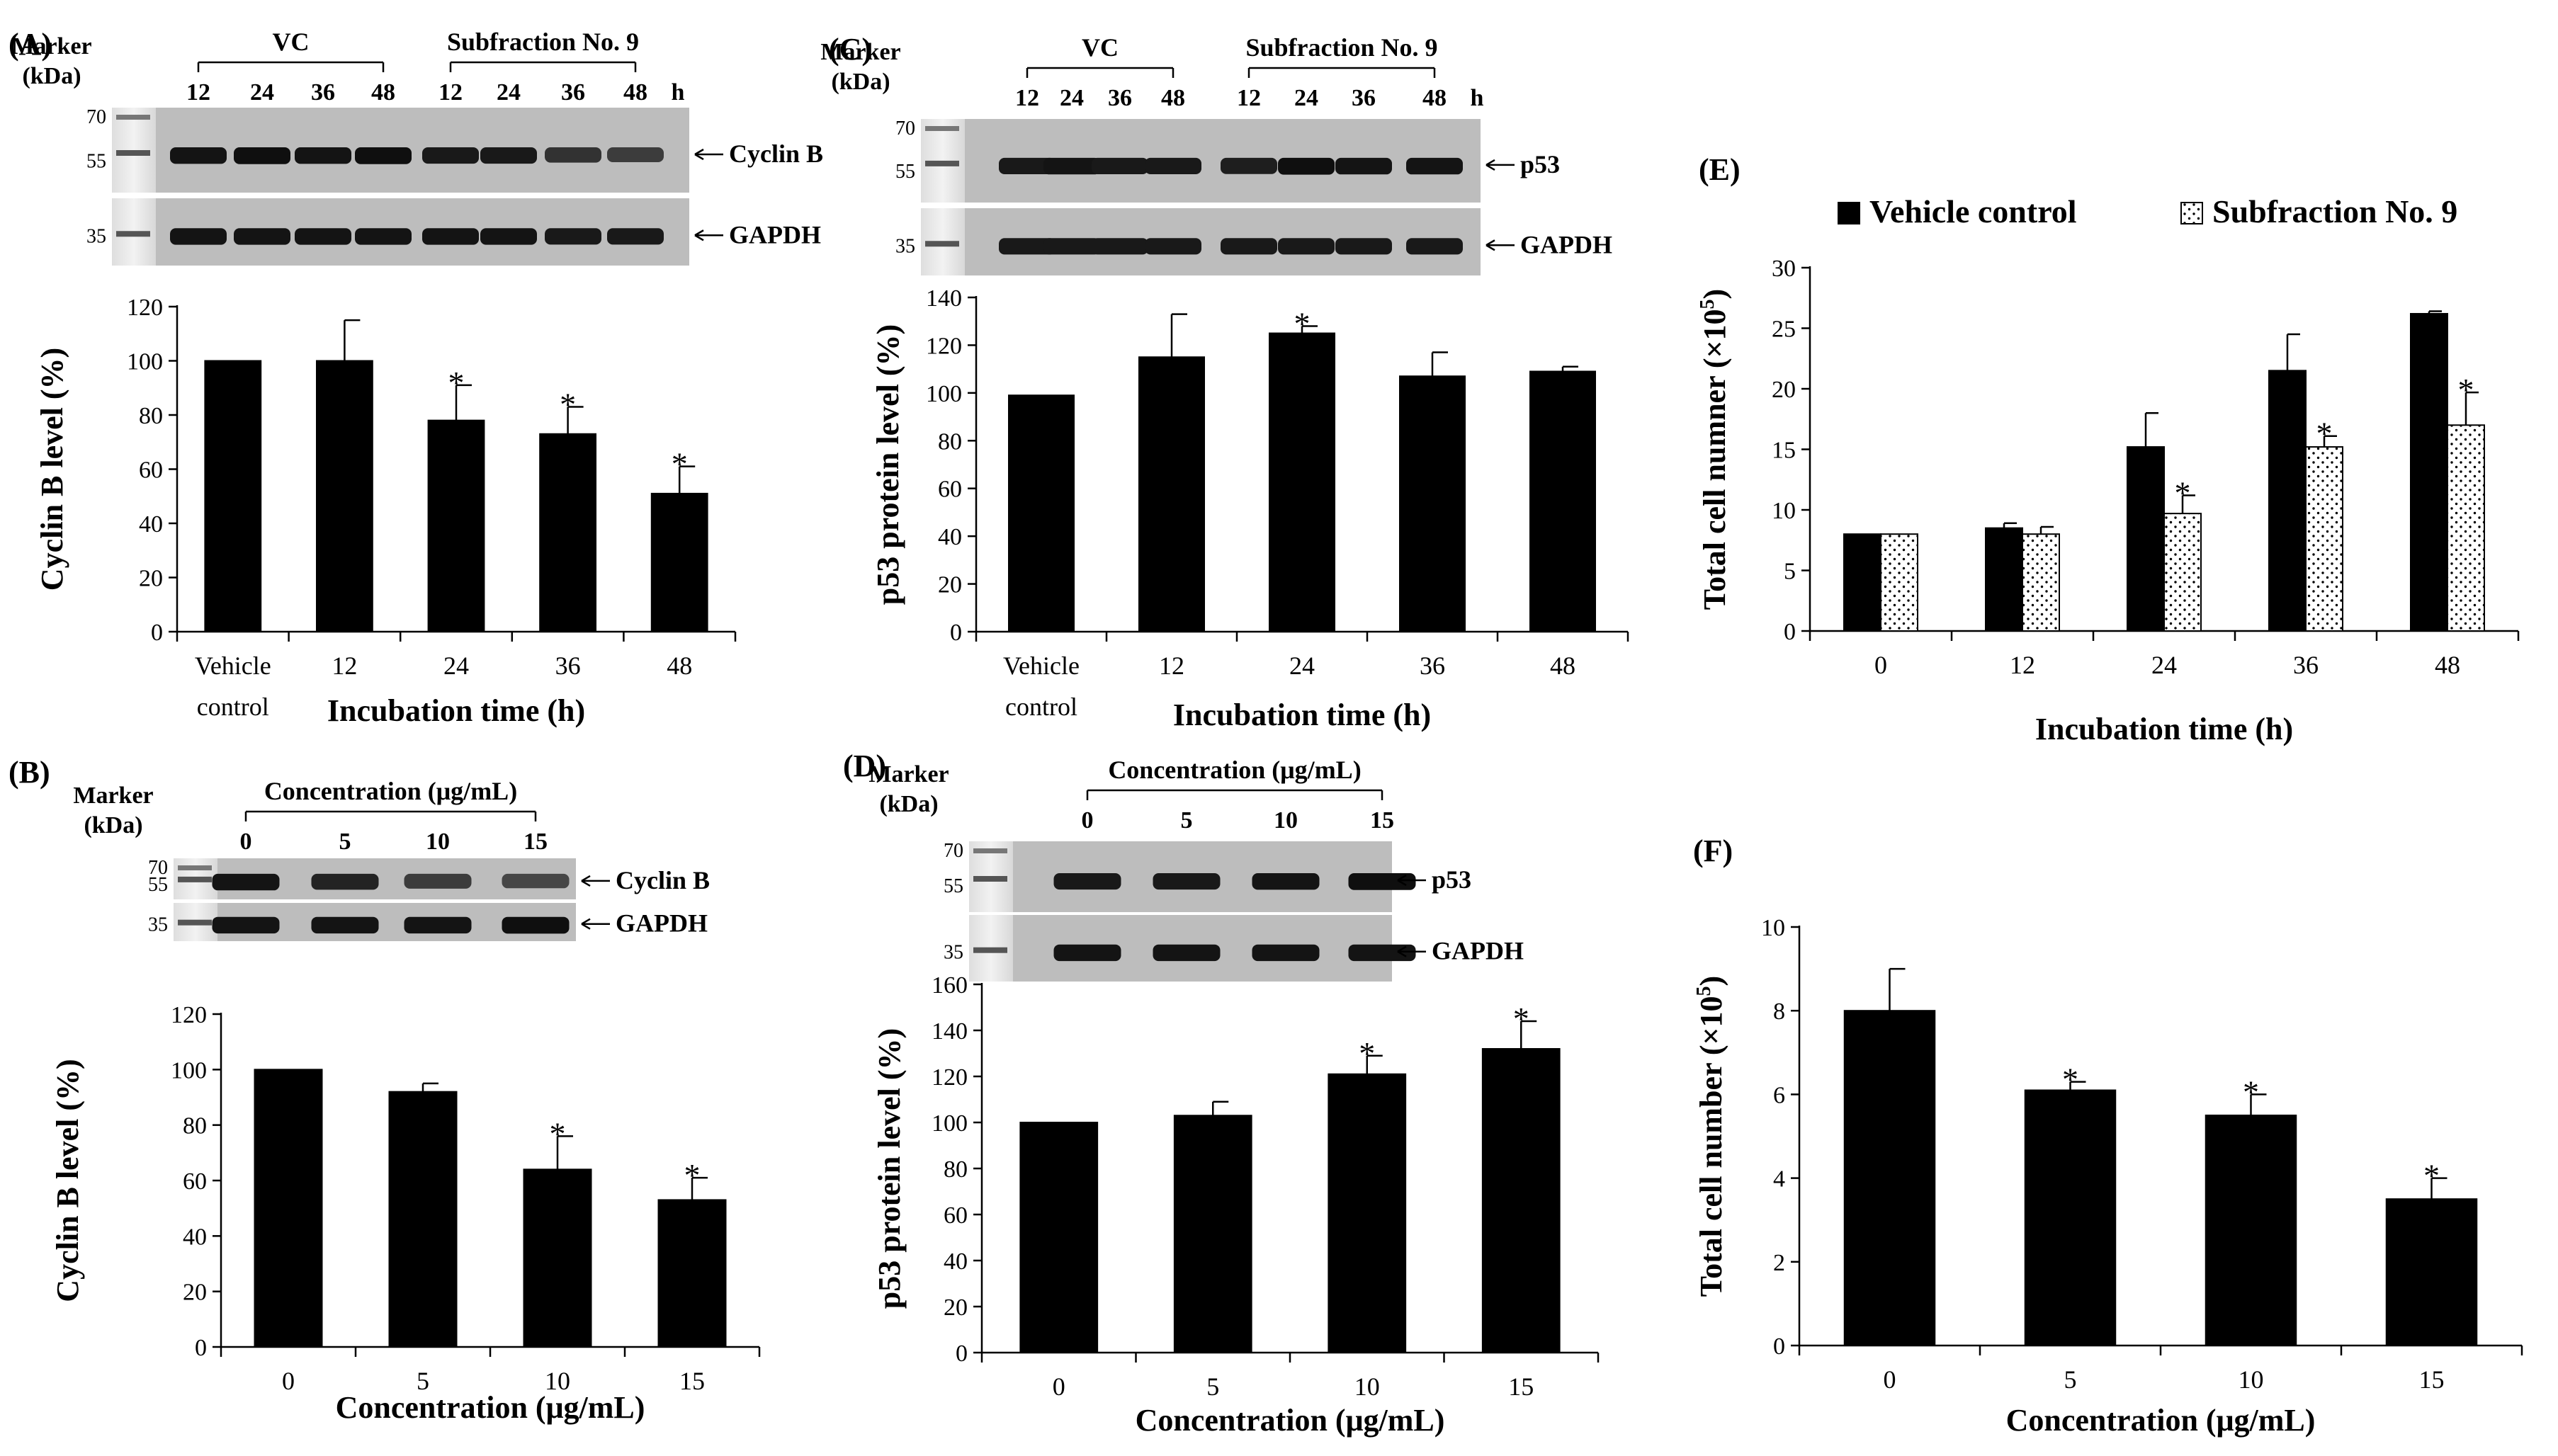 The width and height of the screenshot is (2558, 1456). What do you see at coordinates (151, 524) in the screenshot?
I see `y-tick-label: 40` at bounding box center [151, 524].